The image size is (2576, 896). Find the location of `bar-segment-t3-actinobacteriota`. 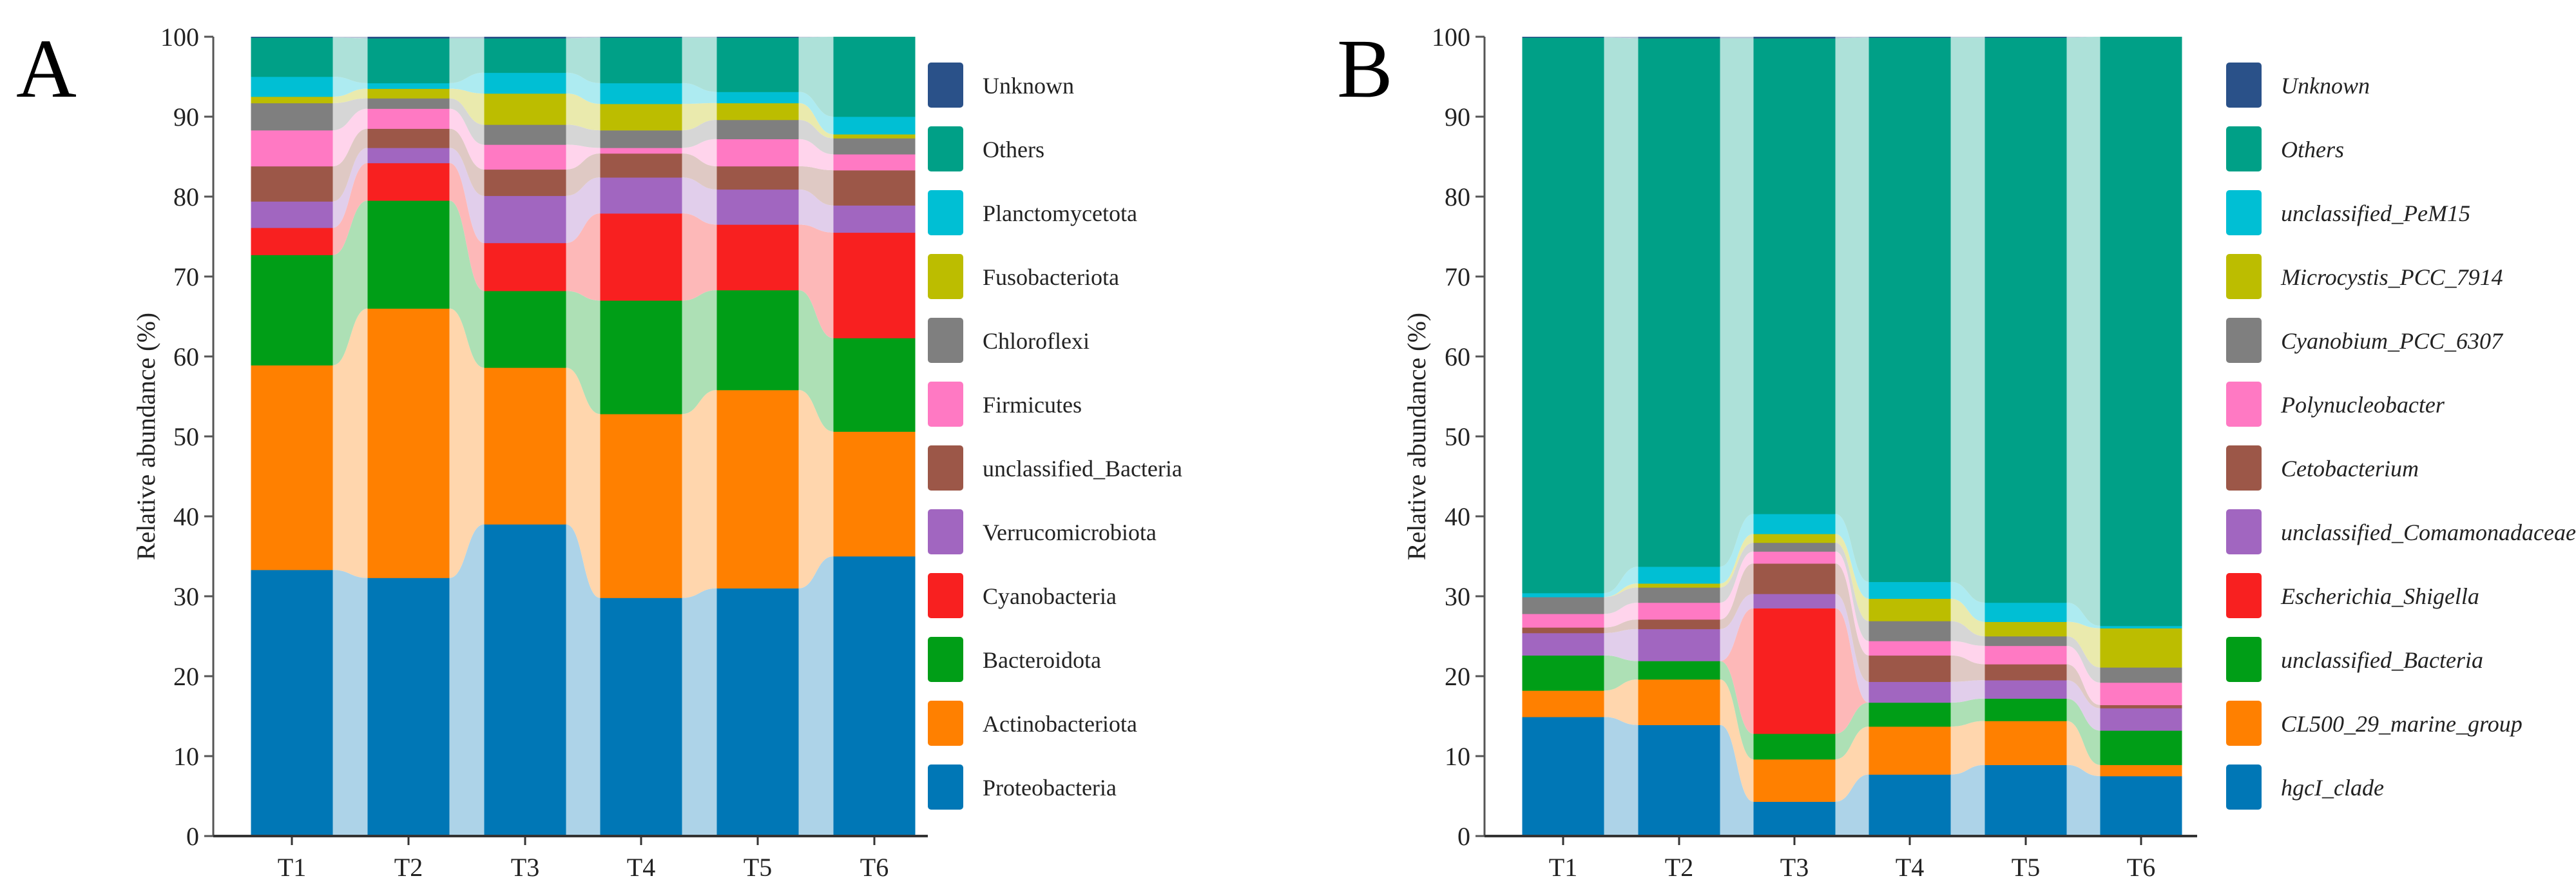

bar-segment-t3-actinobacteriota is located at coordinates (525, 446).